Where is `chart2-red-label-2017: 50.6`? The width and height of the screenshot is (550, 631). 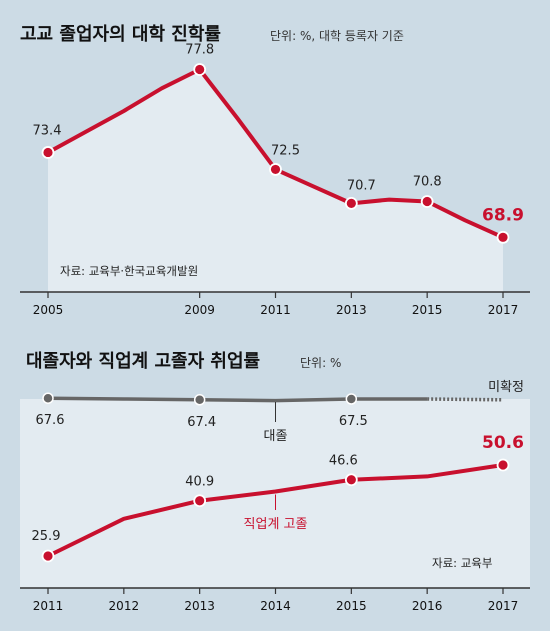 chart2-red-label-2017: 50.6 is located at coordinates (503, 443).